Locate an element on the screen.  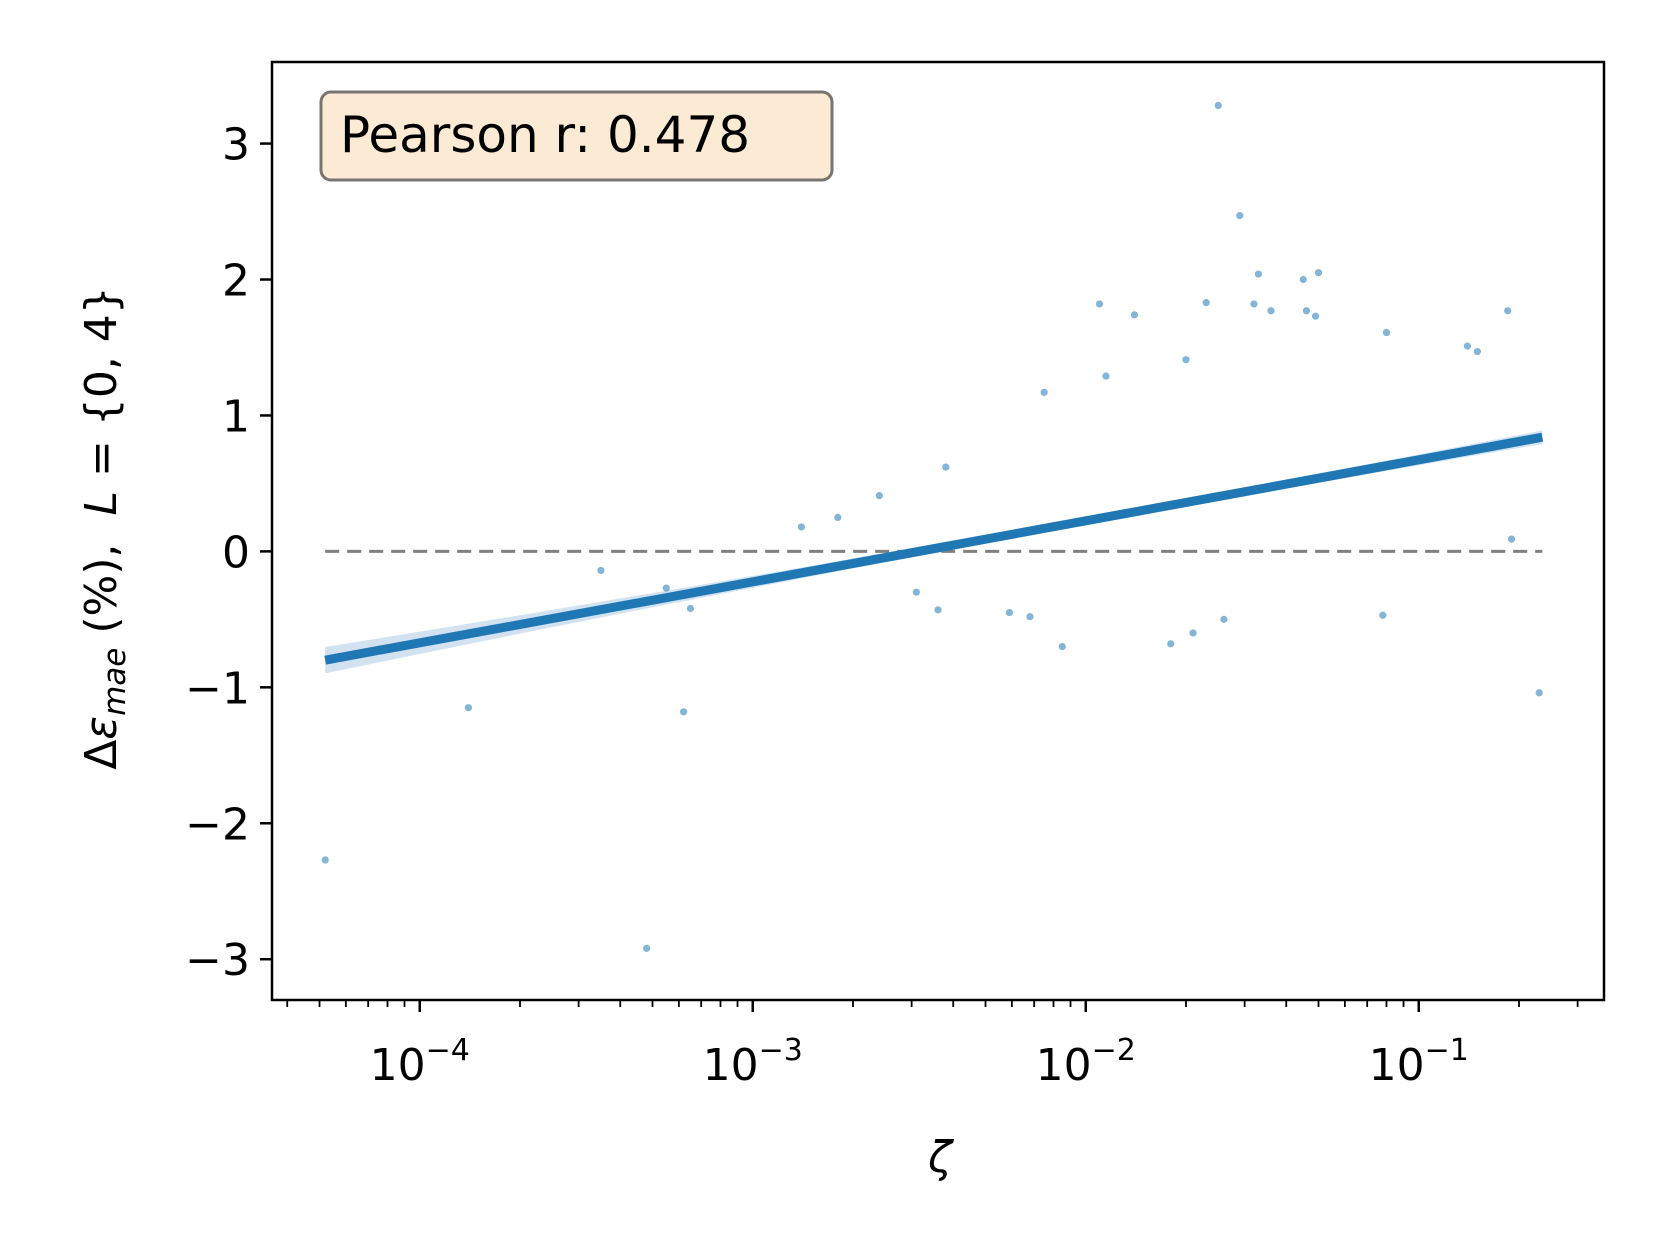
y-tick-label: 0 is located at coordinates (236, 552).